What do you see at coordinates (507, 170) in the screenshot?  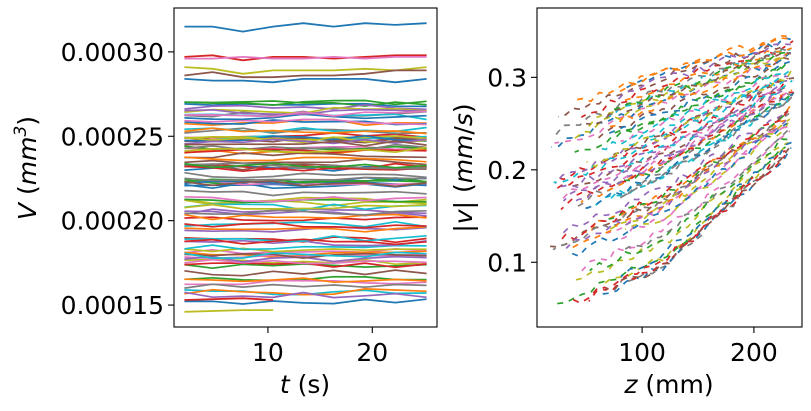 I see `right-y-tick-label: 0.2` at bounding box center [507, 170].